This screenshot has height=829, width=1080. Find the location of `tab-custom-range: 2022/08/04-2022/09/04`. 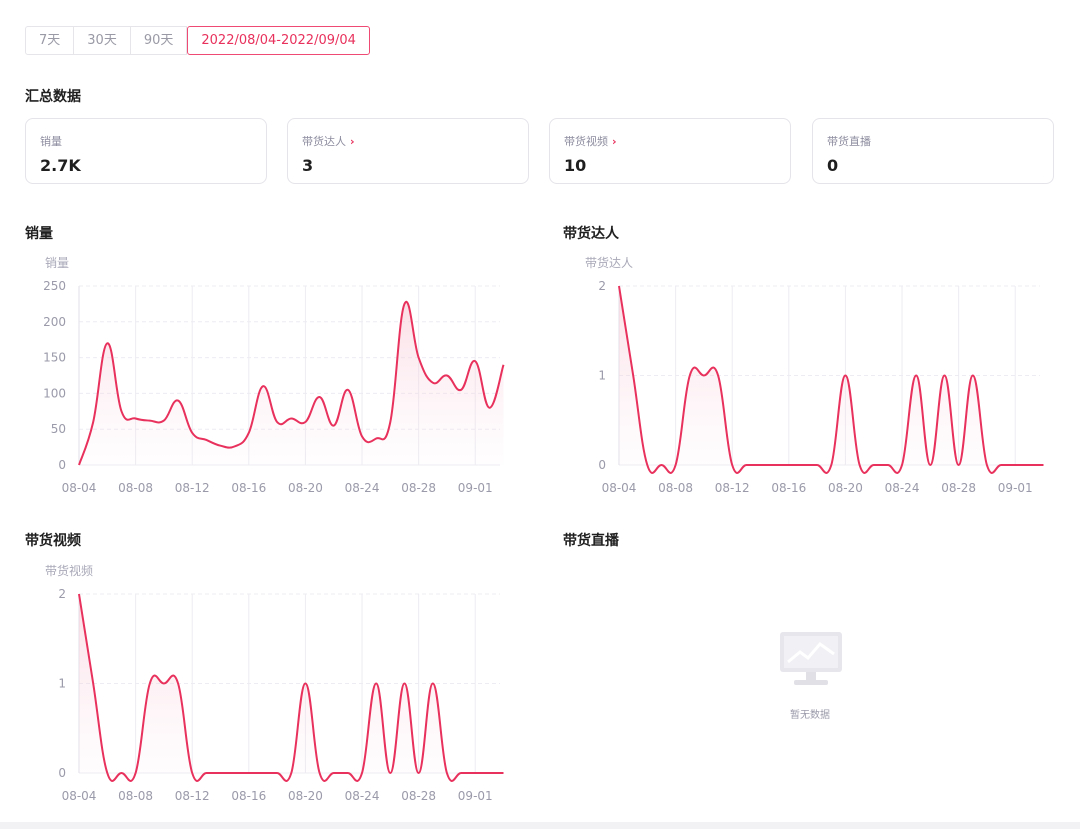

tab-custom-range: 2022/08/04-2022/09/04 is located at coordinates (278, 40).